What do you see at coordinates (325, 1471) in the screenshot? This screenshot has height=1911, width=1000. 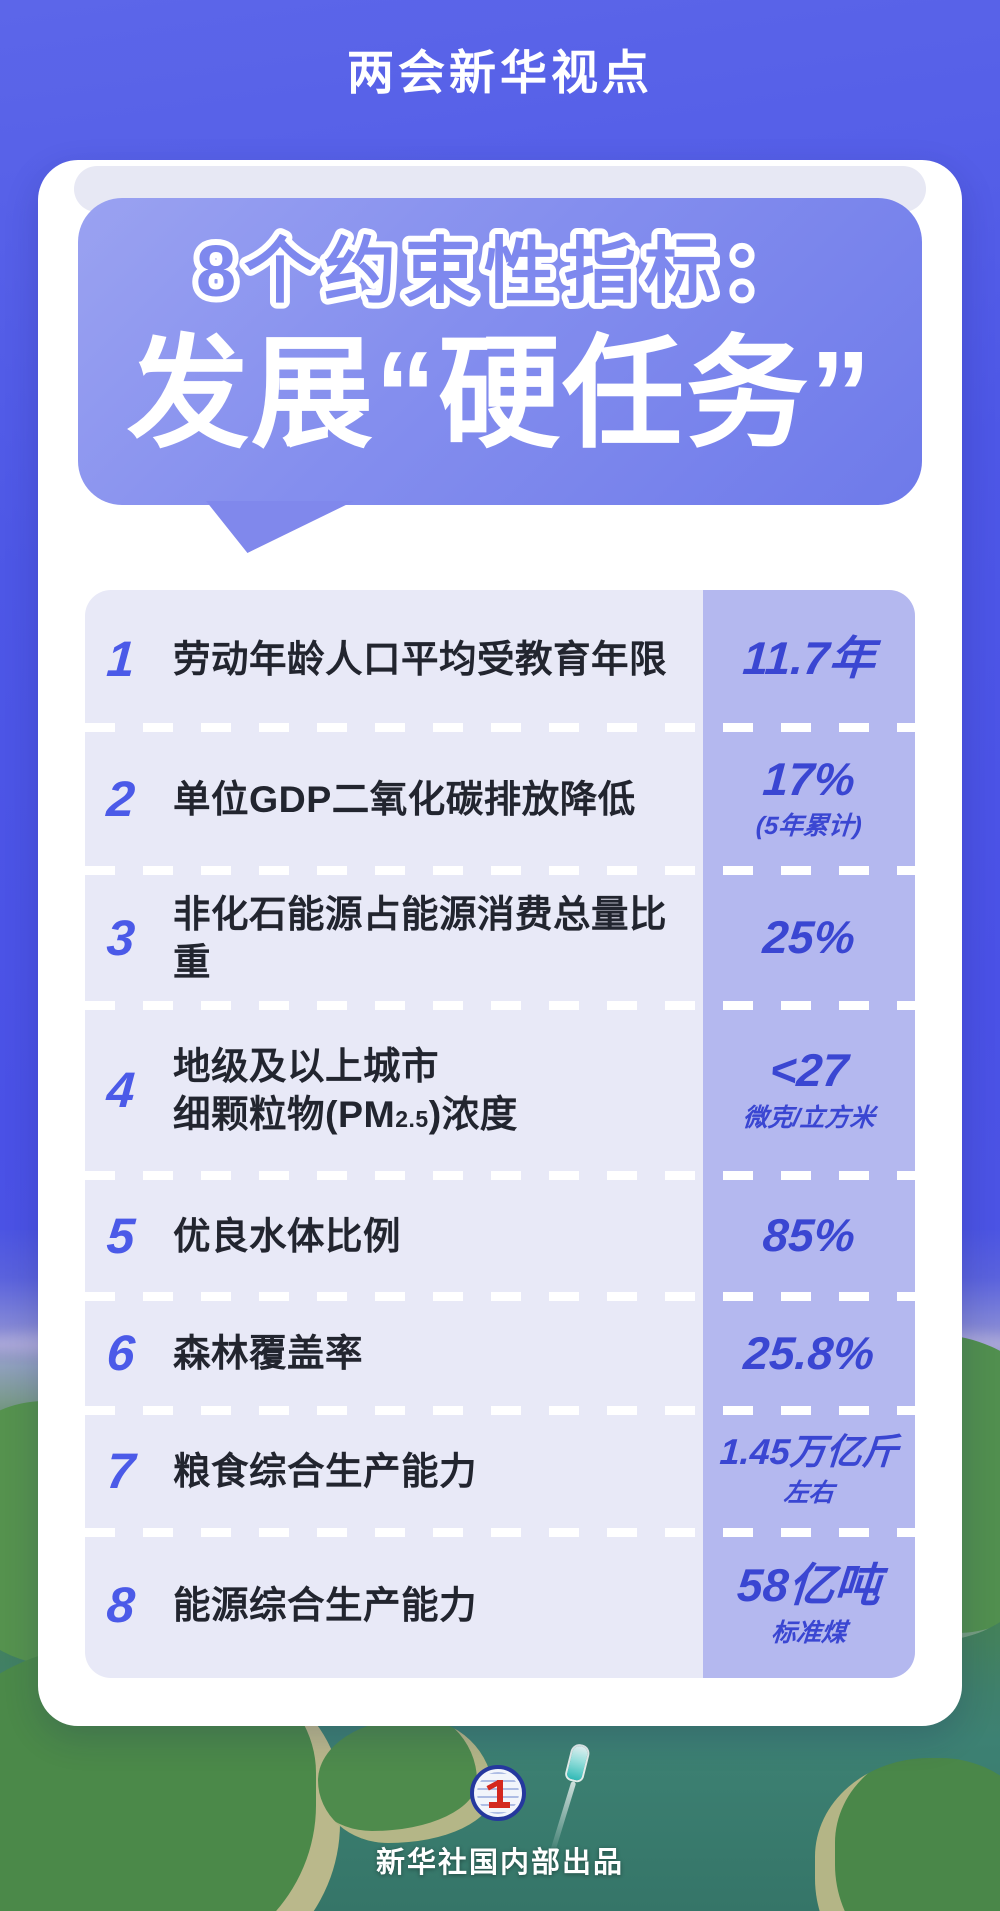 I see `label-text: 粮食综合生产能力` at bounding box center [325, 1471].